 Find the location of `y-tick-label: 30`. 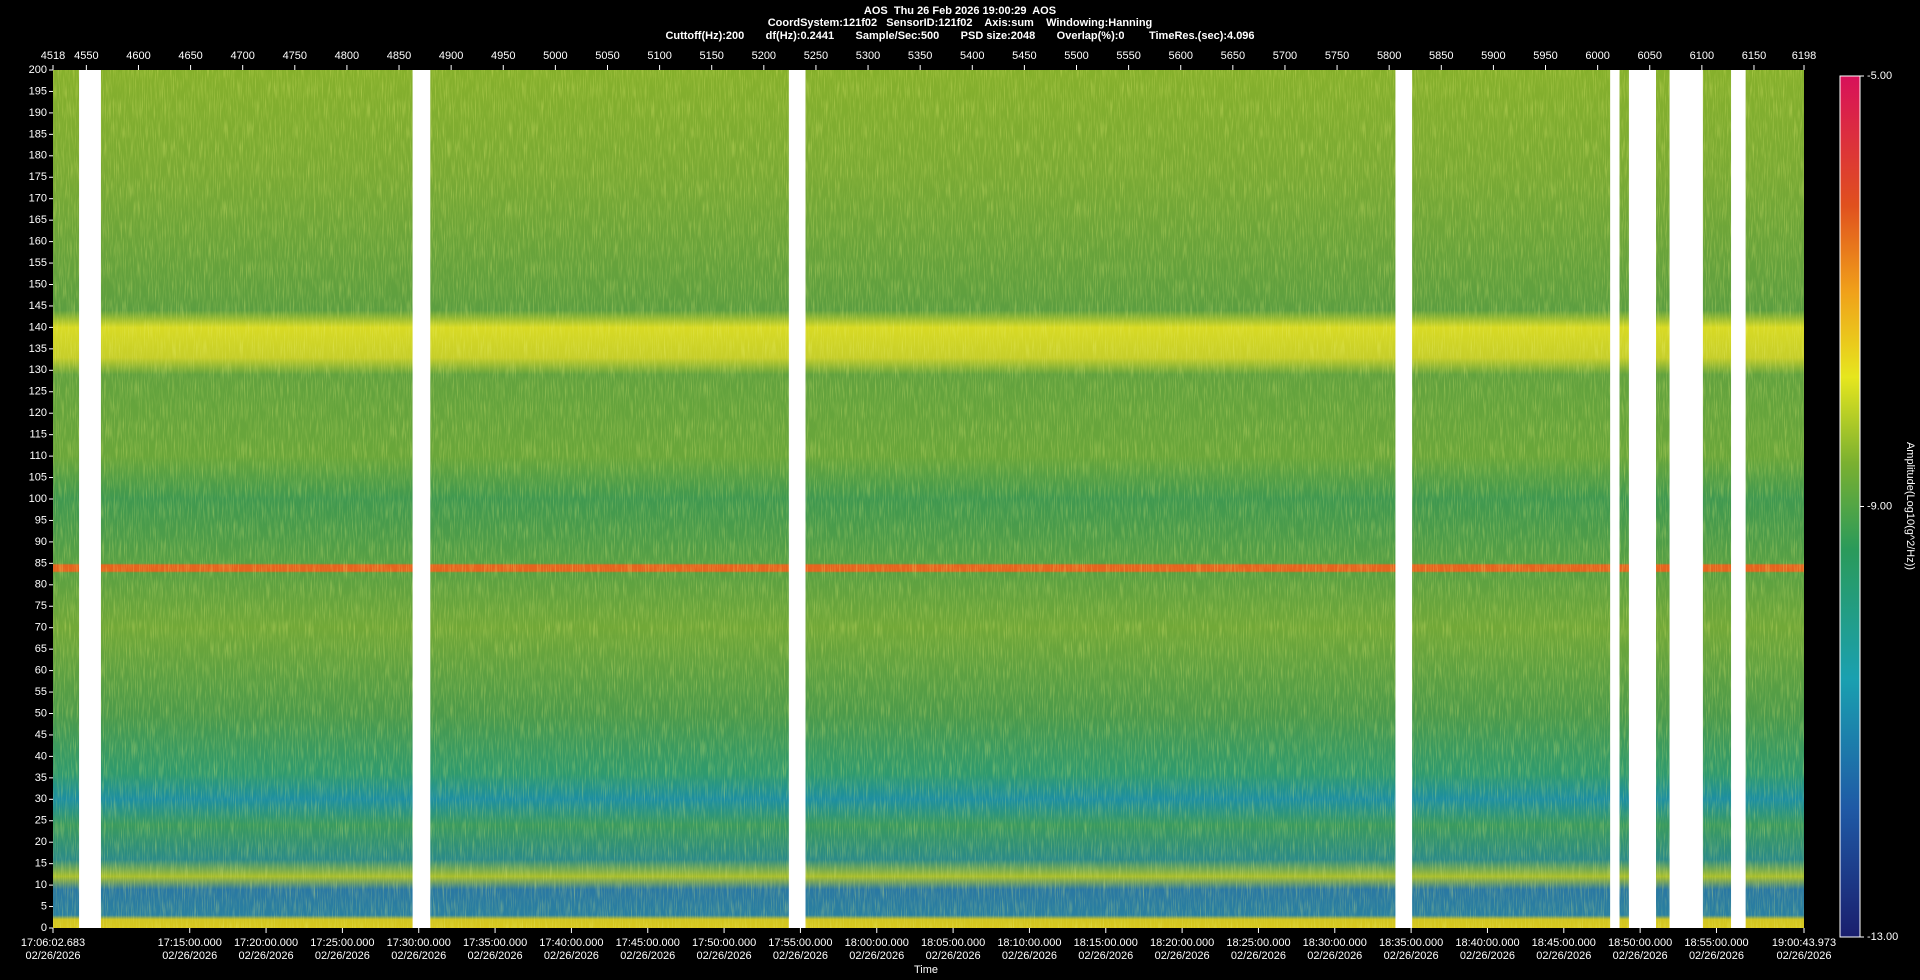

y-tick-label: 30 is located at coordinates (41, 799).